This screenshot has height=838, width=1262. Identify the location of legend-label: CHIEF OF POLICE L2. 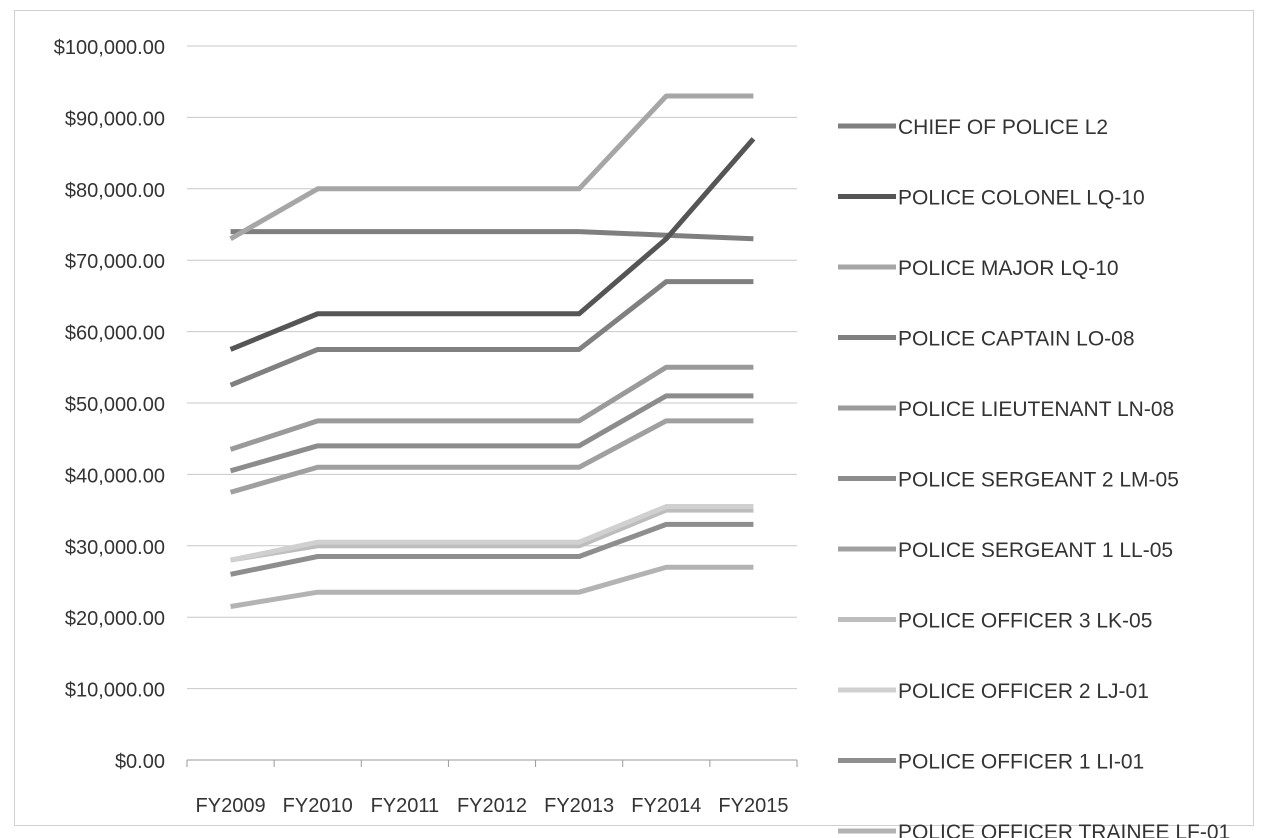
(1003, 127).